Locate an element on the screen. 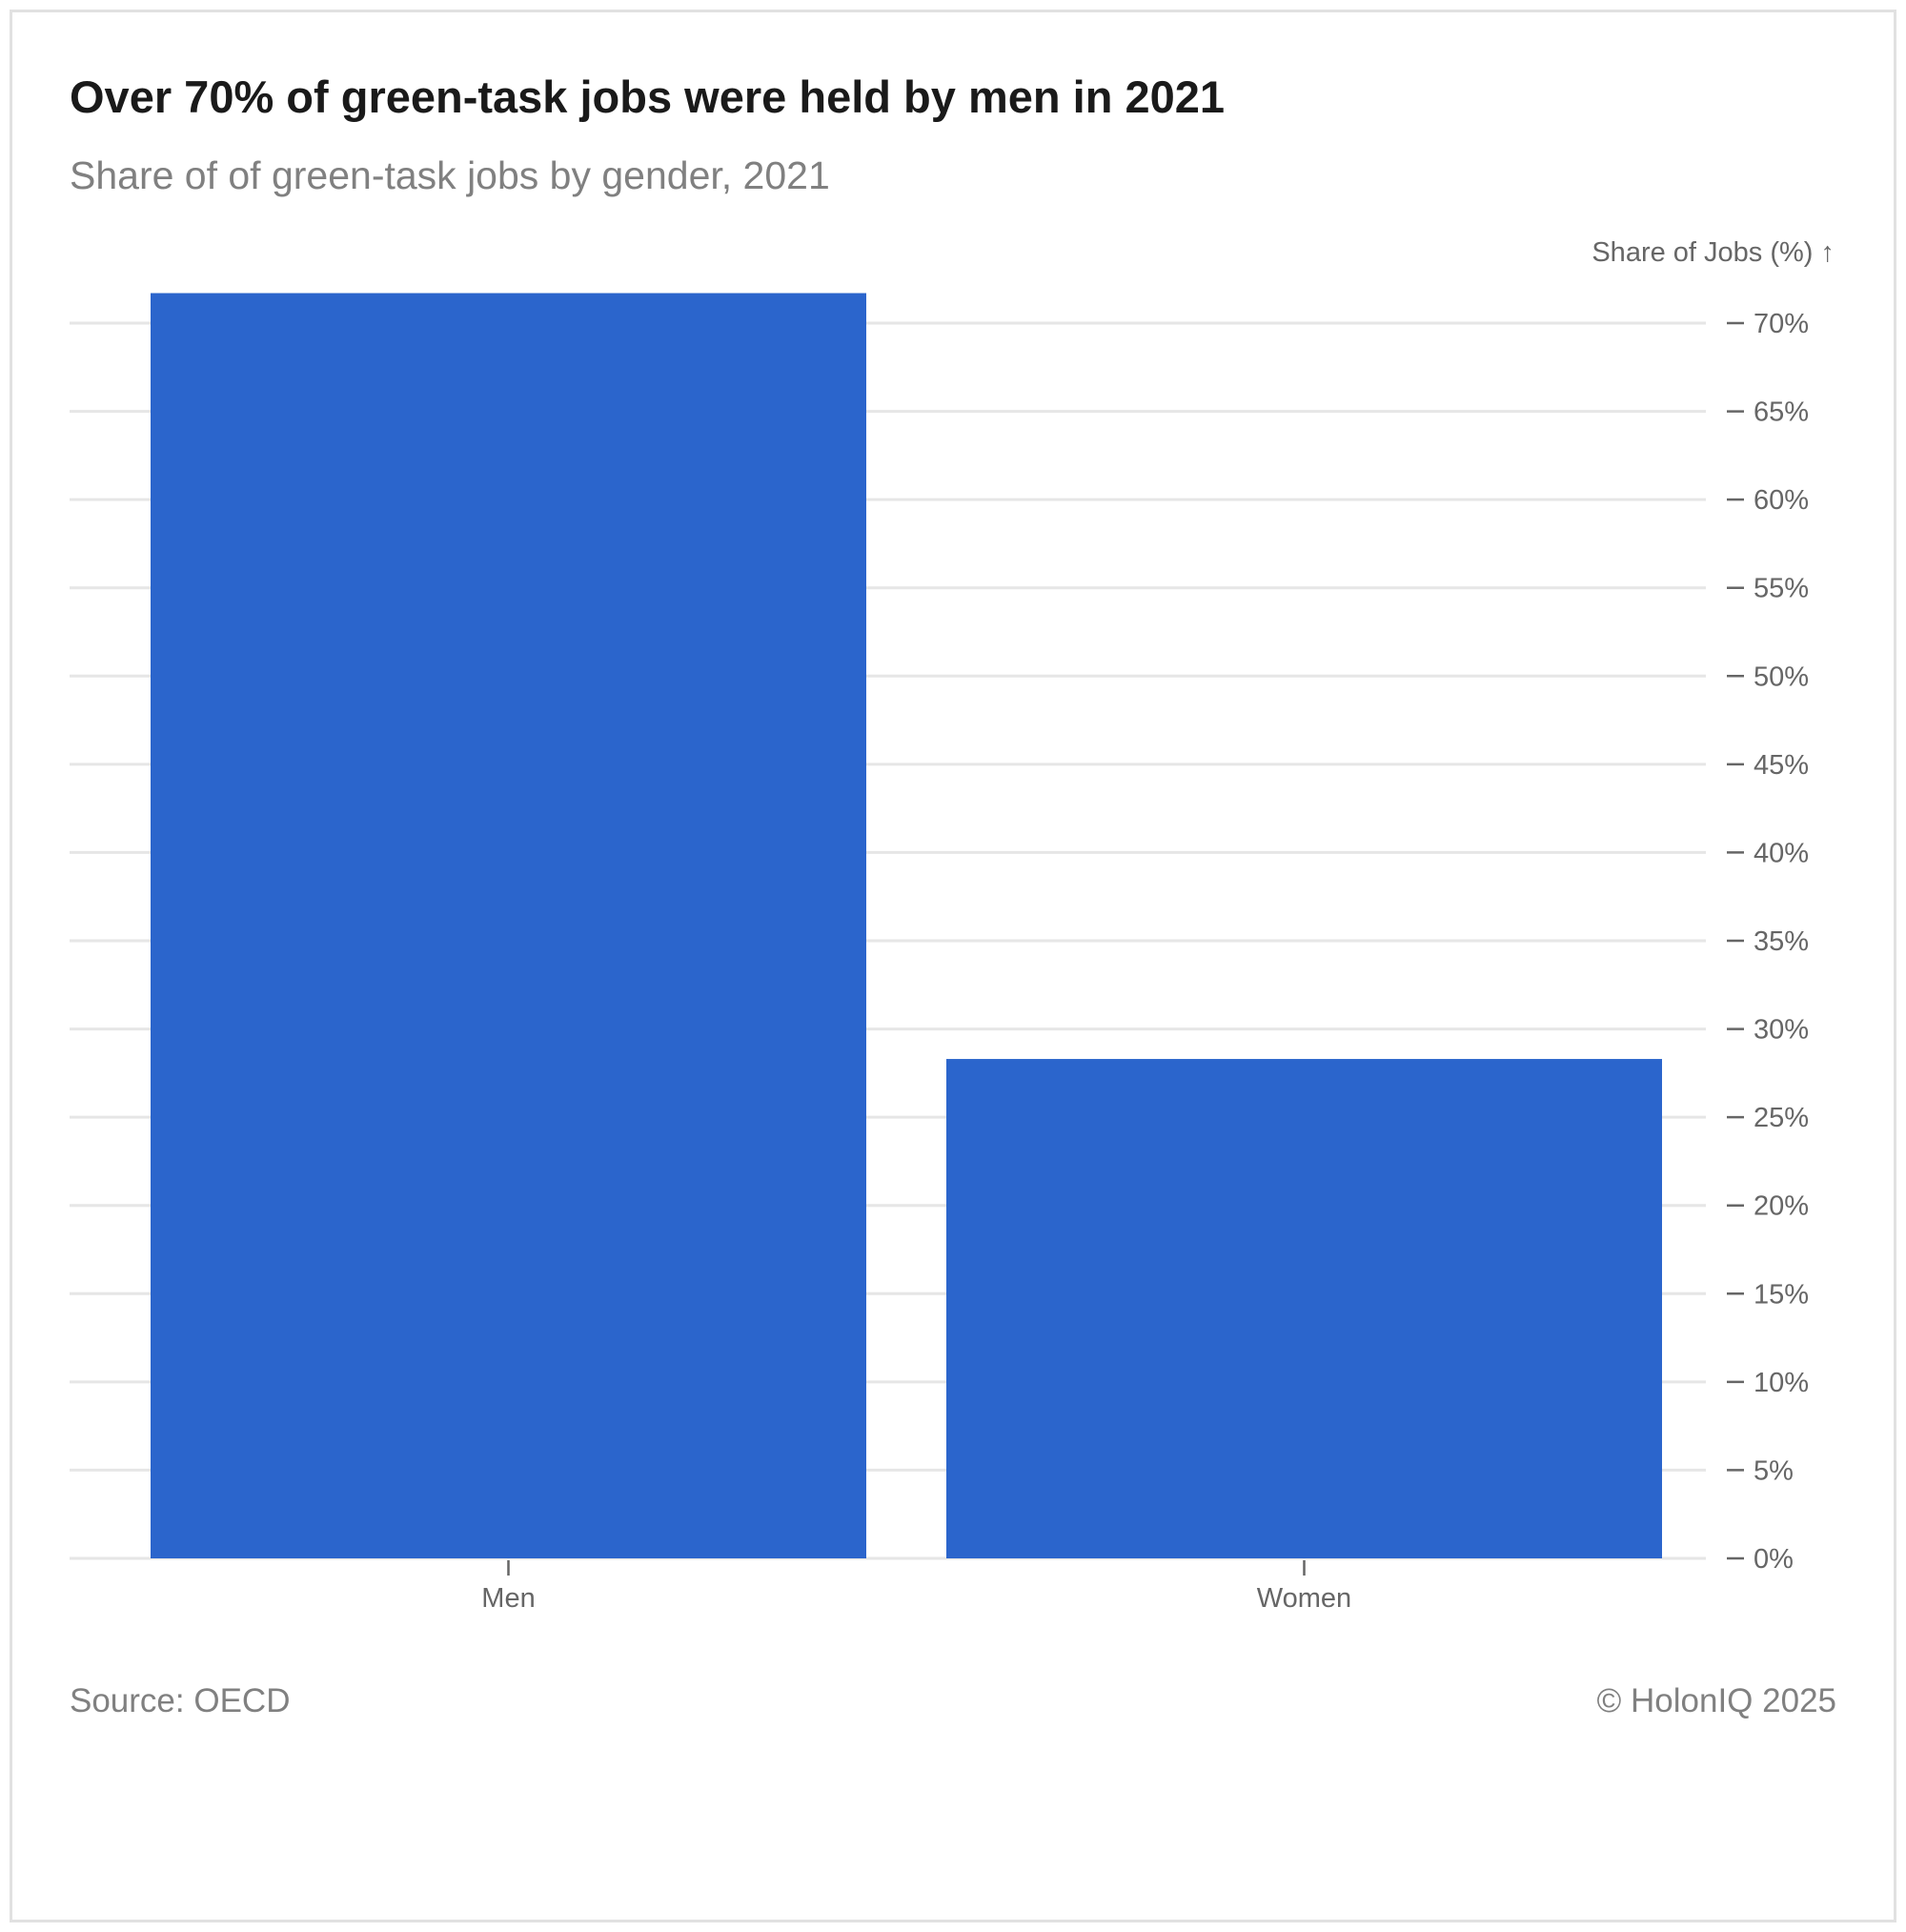  y-tick-label: 60% is located at coordinates (1782, 501).